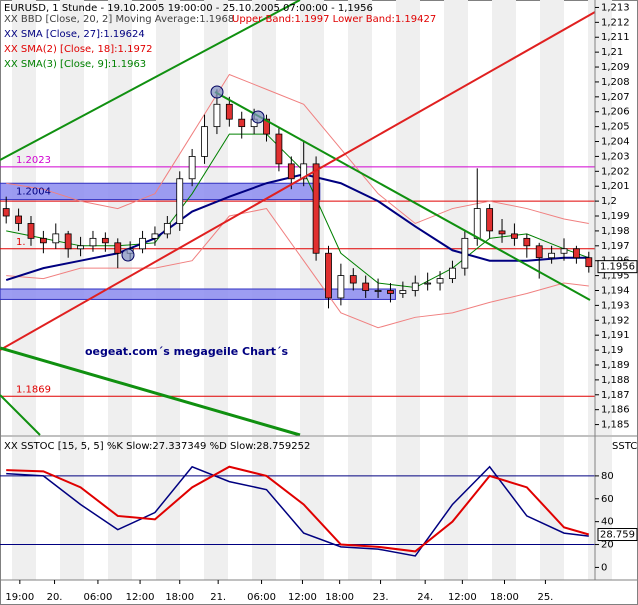  What do you see at coordinates (33, 191) in the screenshot?
I see `zone-label: 1.2004` at bounding box center [33, 191].